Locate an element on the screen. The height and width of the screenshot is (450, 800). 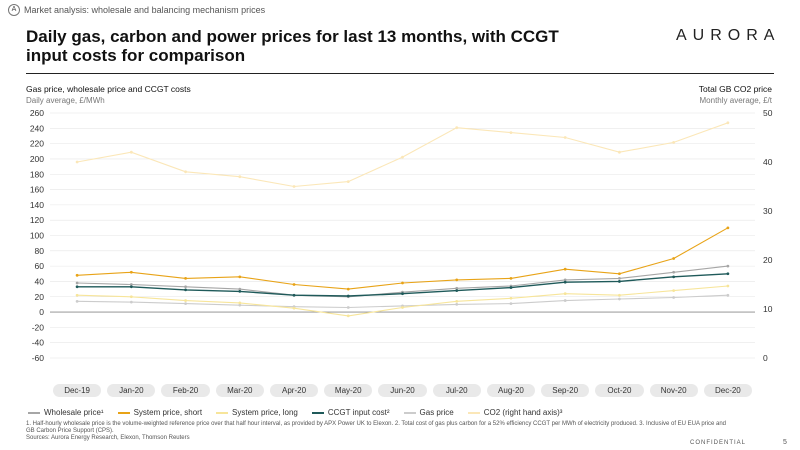
month-tick-label: Jun-20 is located at coordinates (402, 390).